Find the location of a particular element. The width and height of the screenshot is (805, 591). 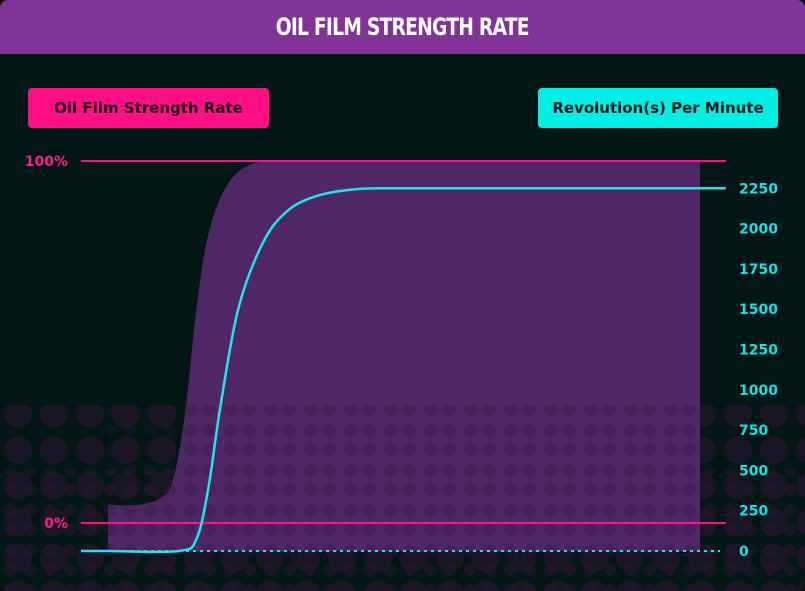

right-tick-label: 500 is located at coordinates (753, 471).